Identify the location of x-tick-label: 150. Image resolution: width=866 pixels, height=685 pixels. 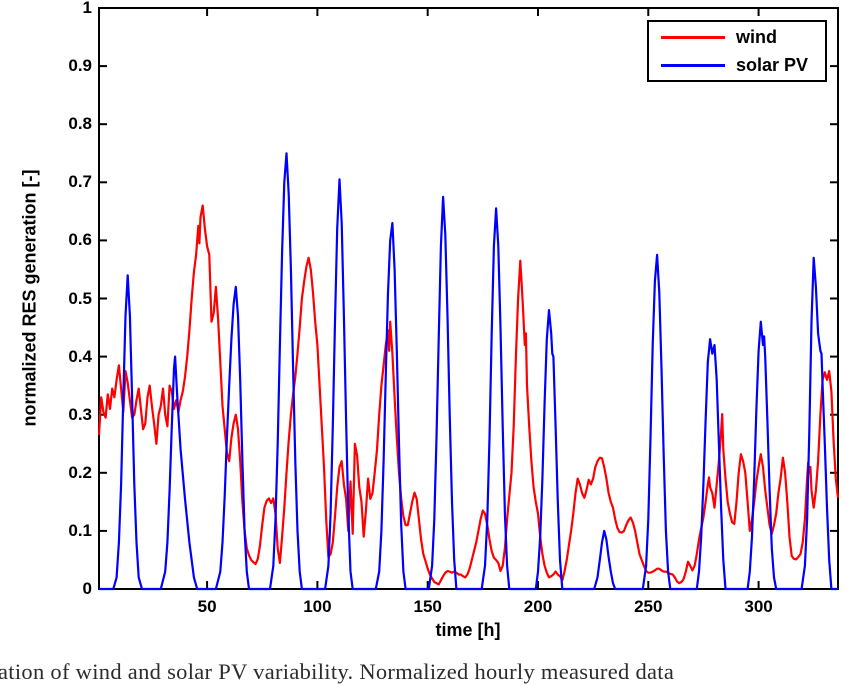
(427, 606).